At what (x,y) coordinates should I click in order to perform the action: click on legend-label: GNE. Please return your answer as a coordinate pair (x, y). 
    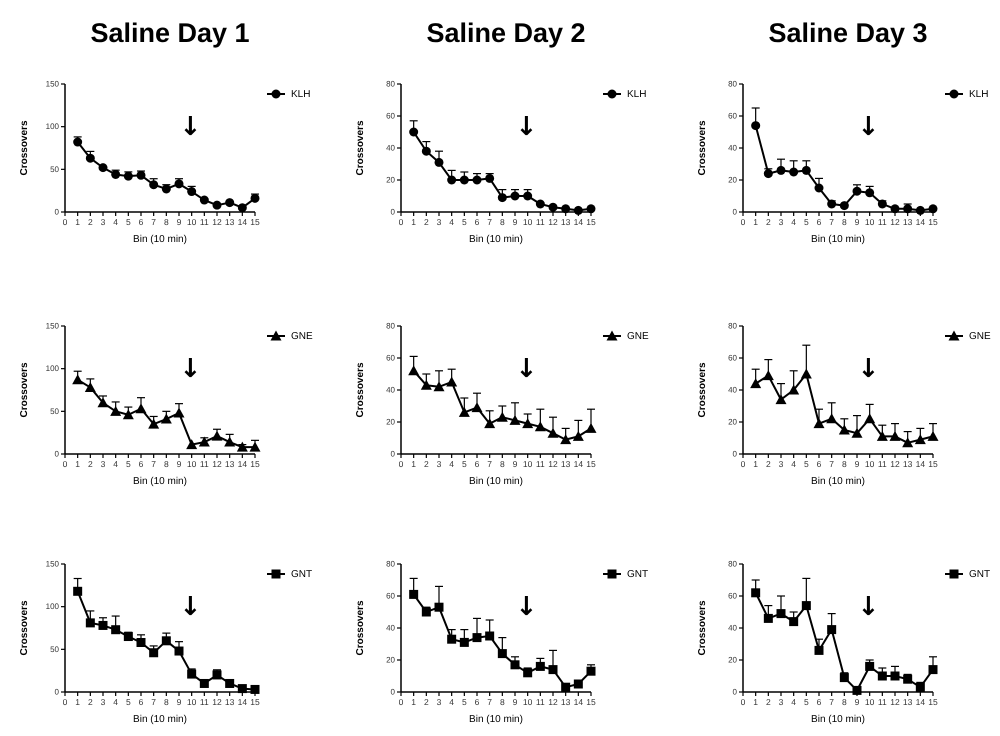
    Looking at the image, I should click on (980, 336).